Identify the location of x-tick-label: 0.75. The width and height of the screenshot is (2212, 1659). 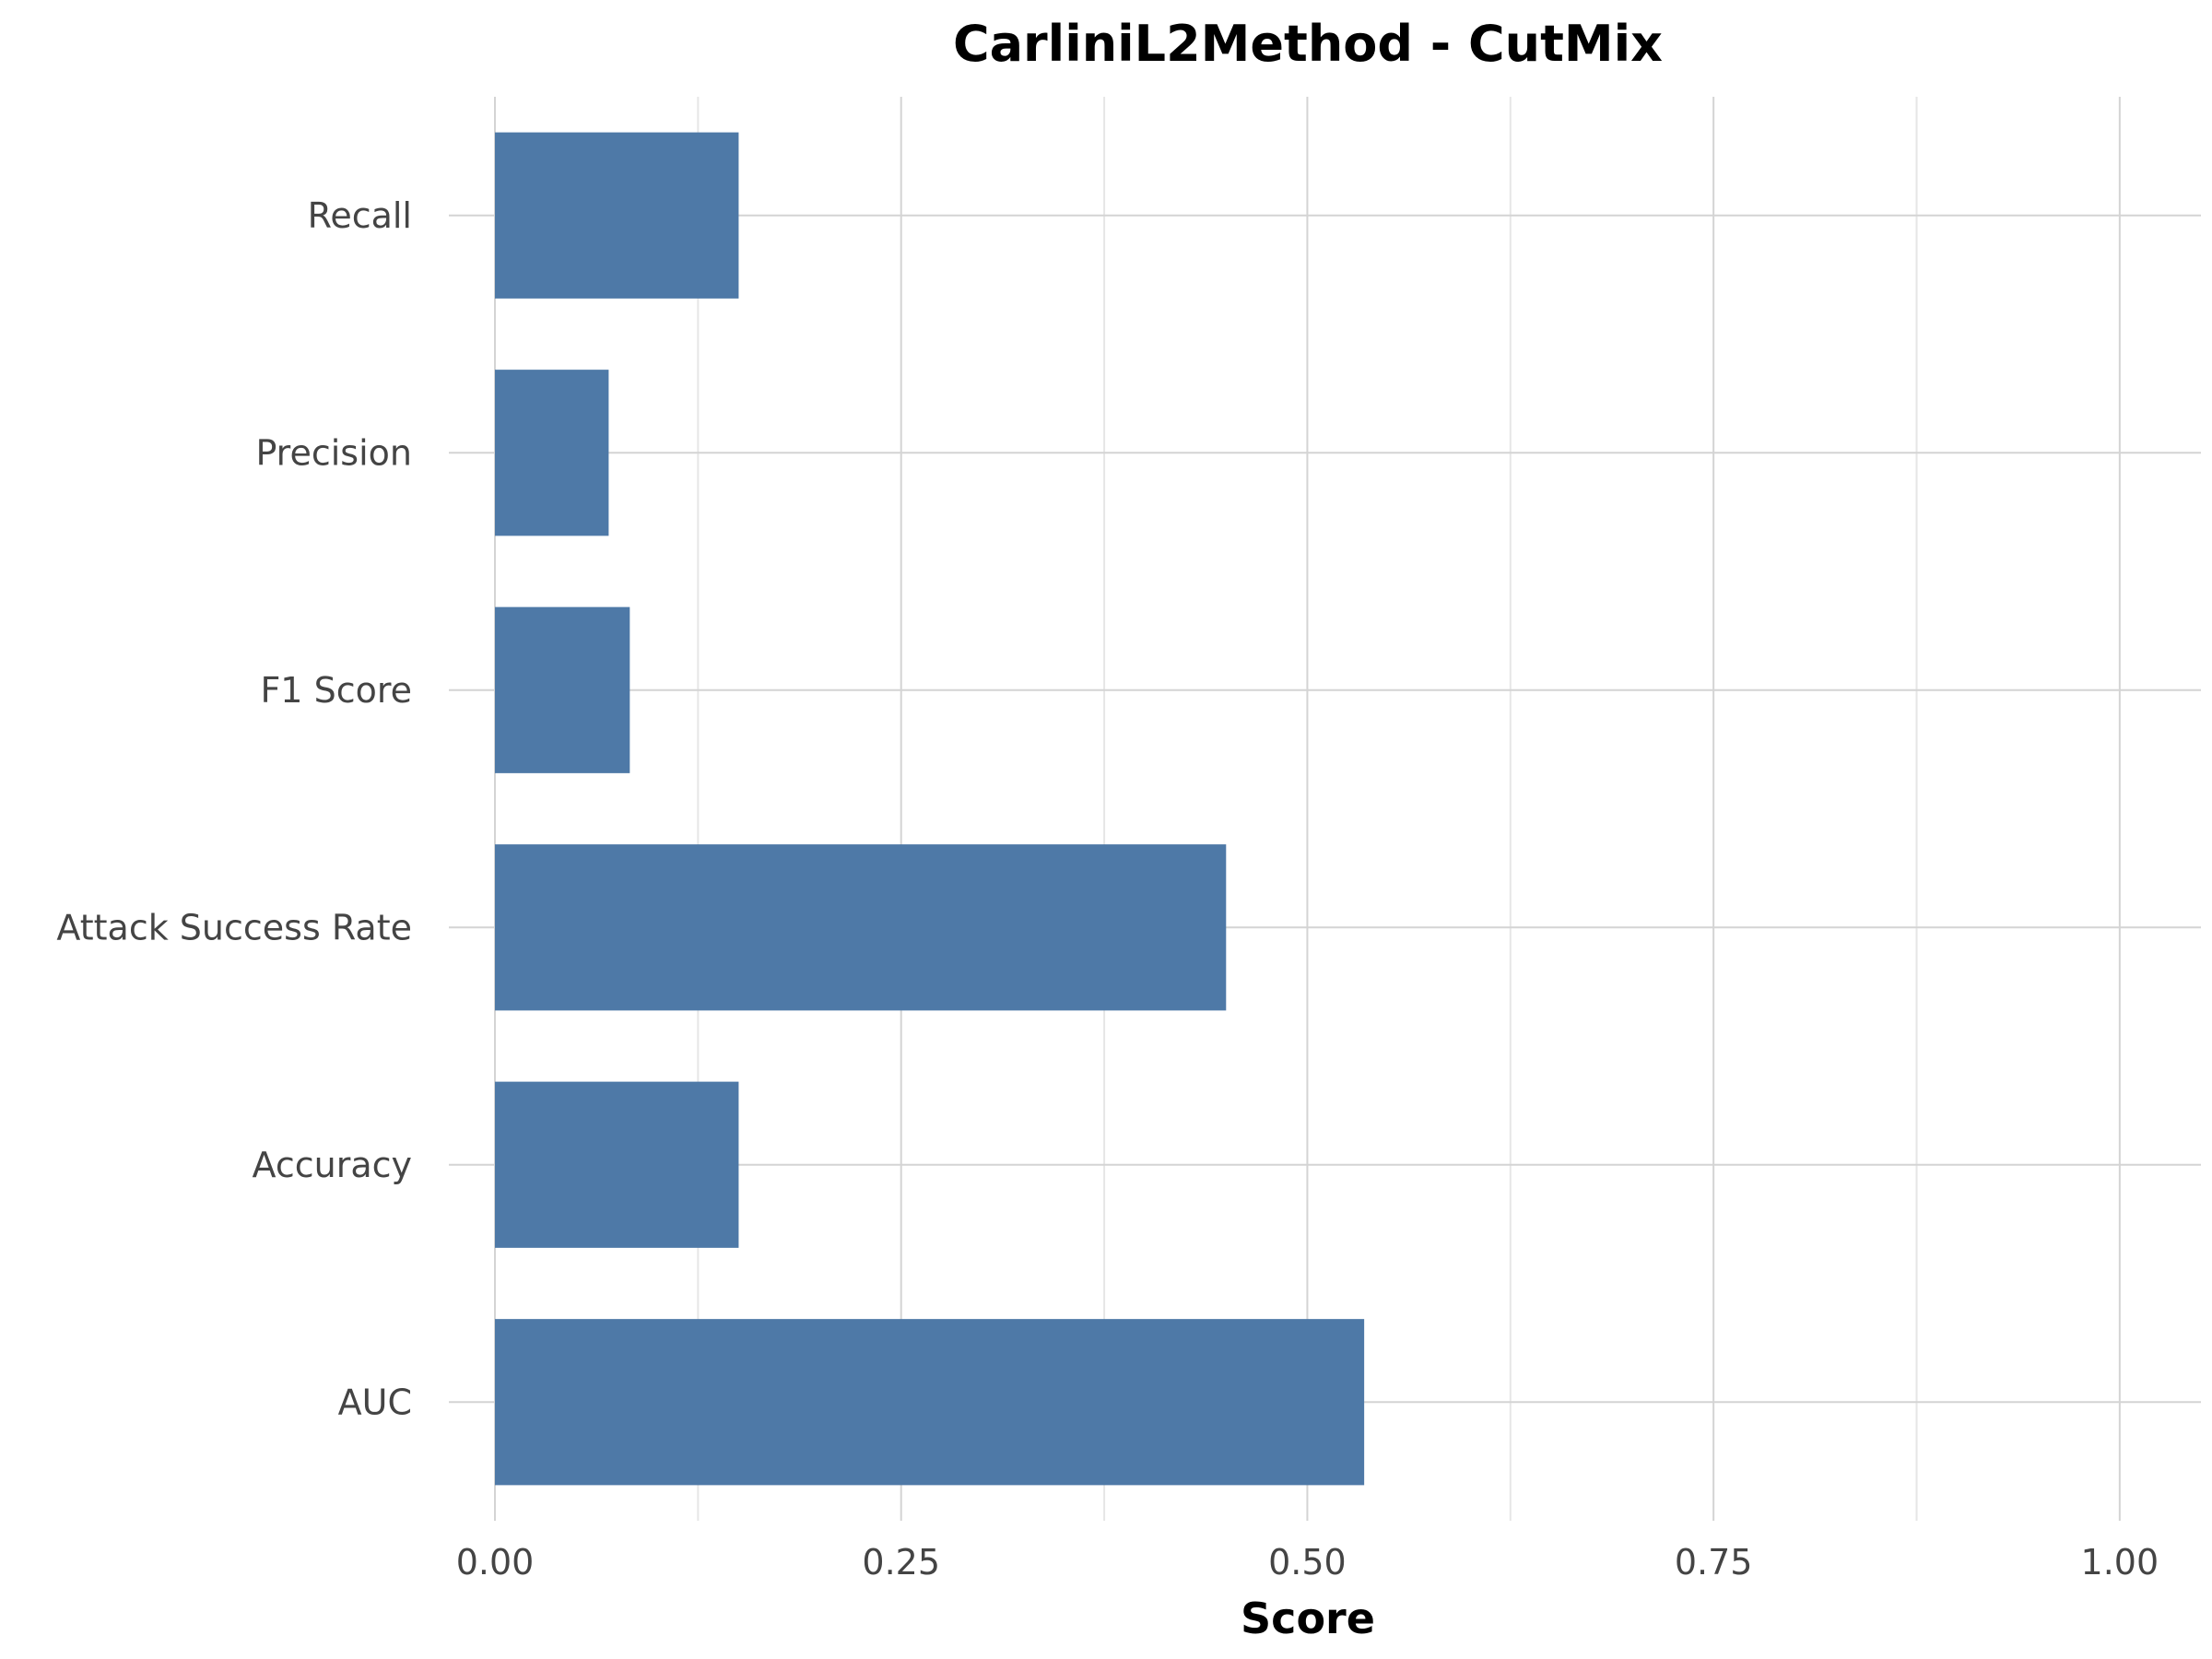
(1714, 1562).